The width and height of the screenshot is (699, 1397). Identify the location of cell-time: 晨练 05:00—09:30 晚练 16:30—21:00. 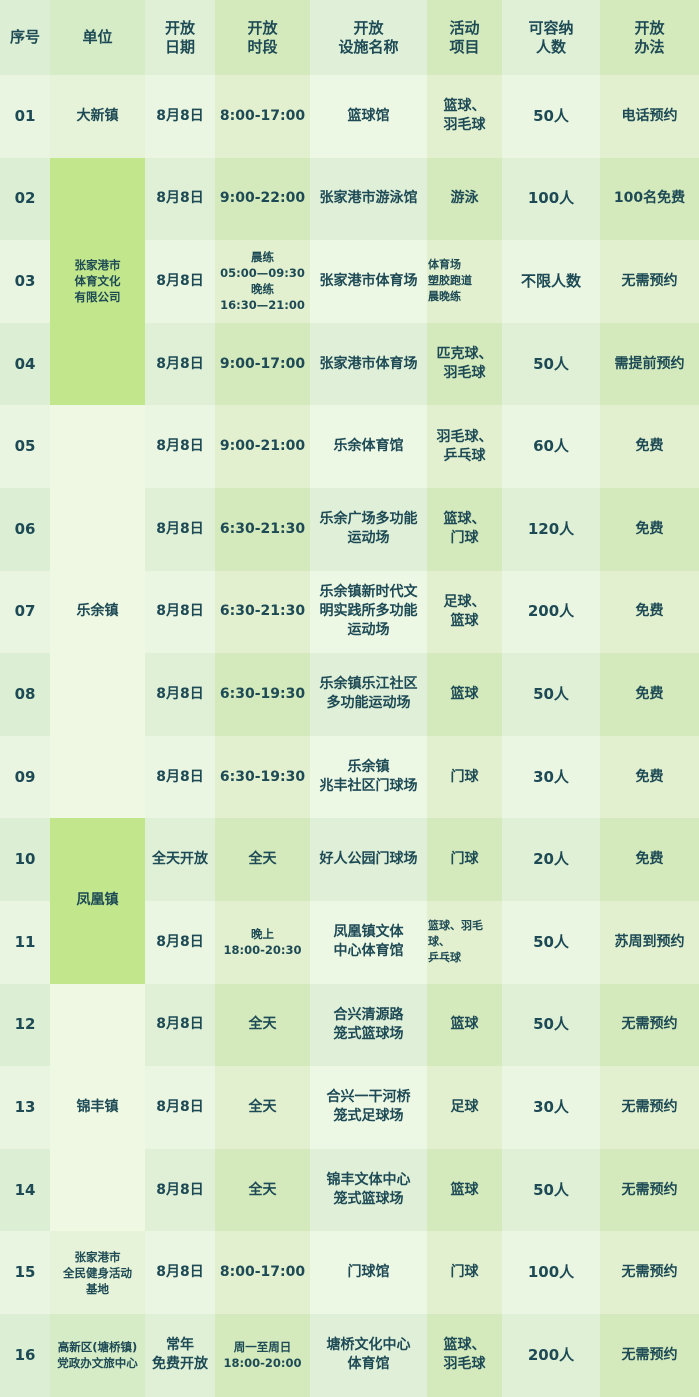
(262, 281).